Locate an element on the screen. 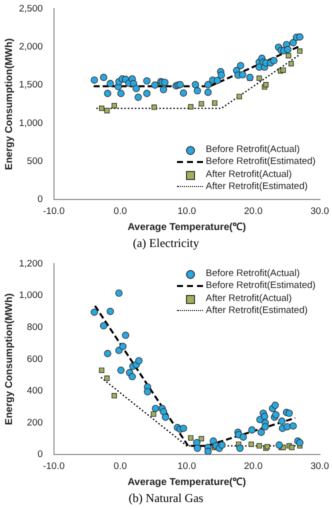  text: (b) Natural Gas is located at coordinates (166, 498).